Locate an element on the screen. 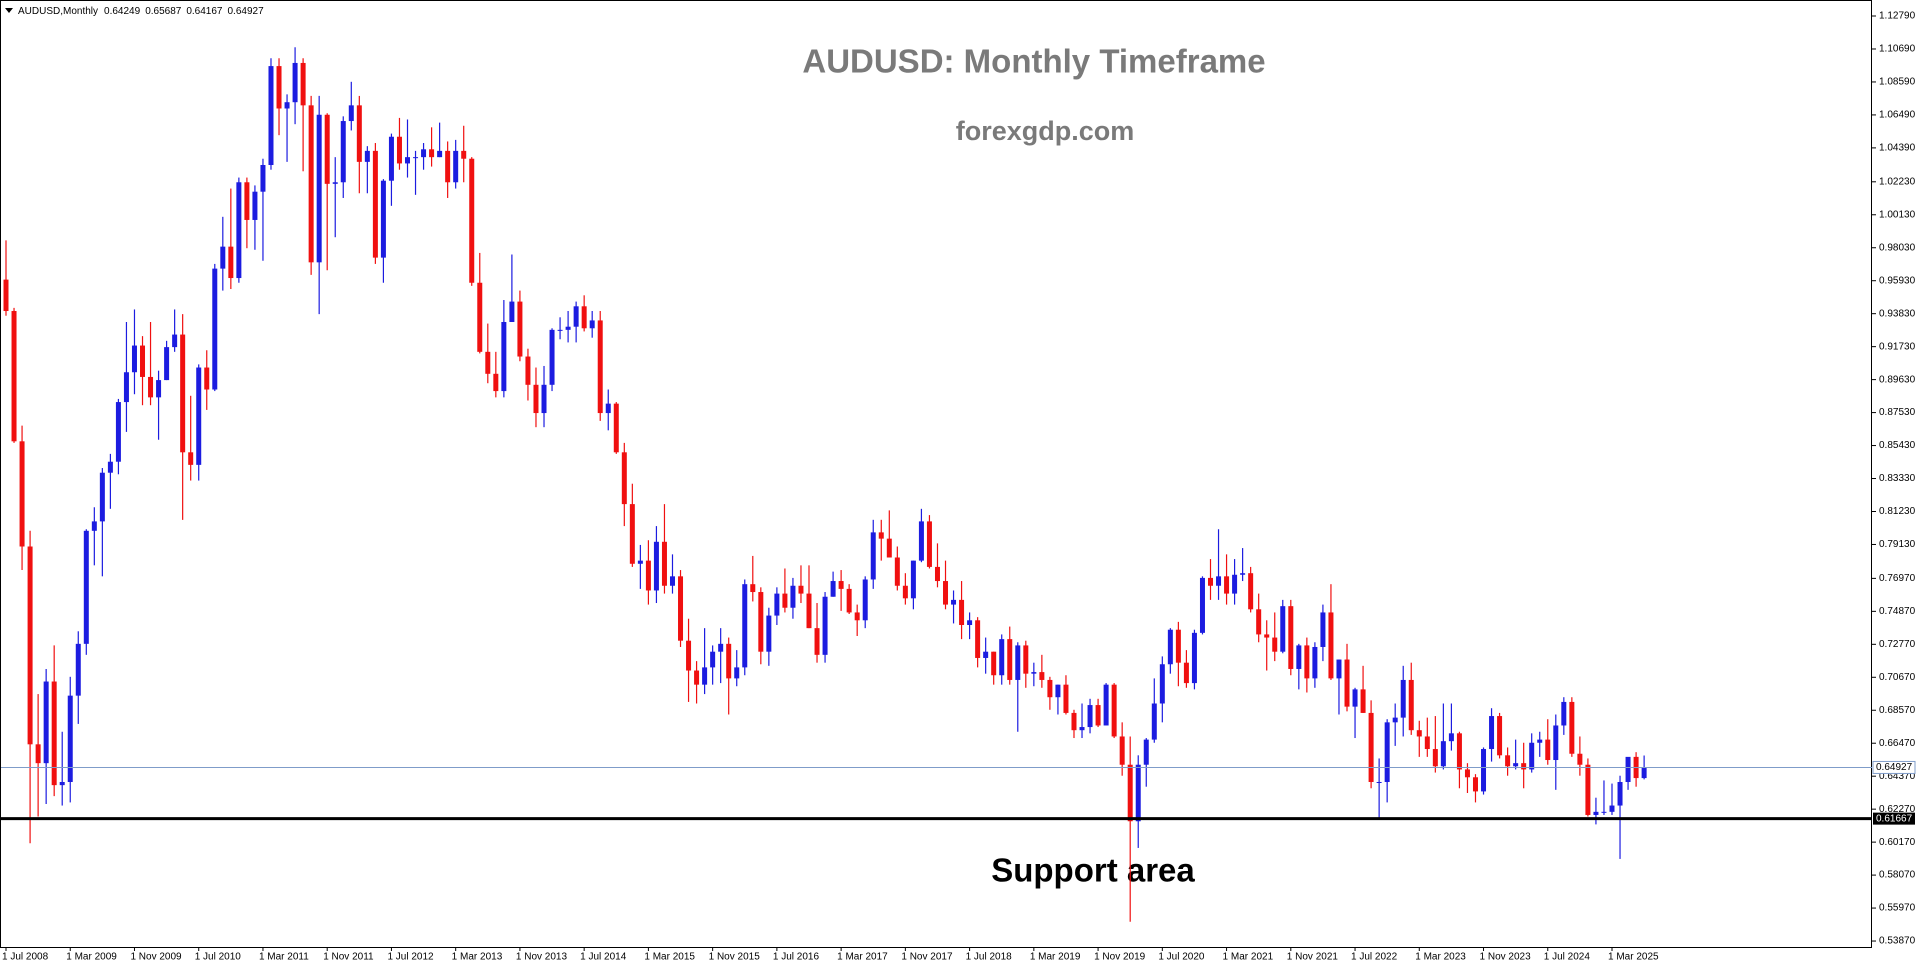 The image size is (1916, 964). y-tick-label: 0.53870 is located at coordinates (1897, 941).